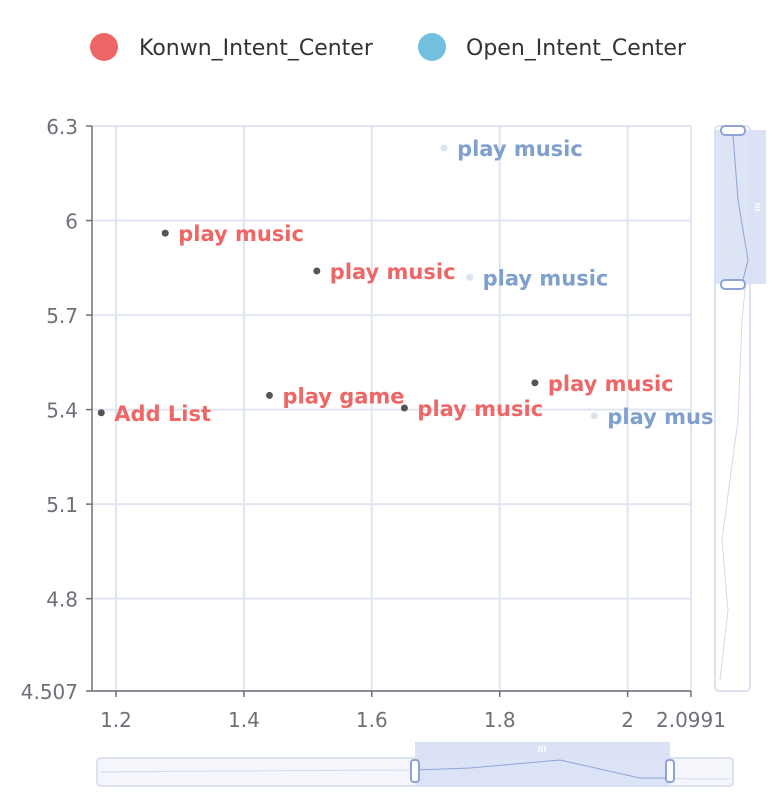 This screenshot has height=808, width=783. I want to click on y-tick-label: 5.1, so click(62, 505).